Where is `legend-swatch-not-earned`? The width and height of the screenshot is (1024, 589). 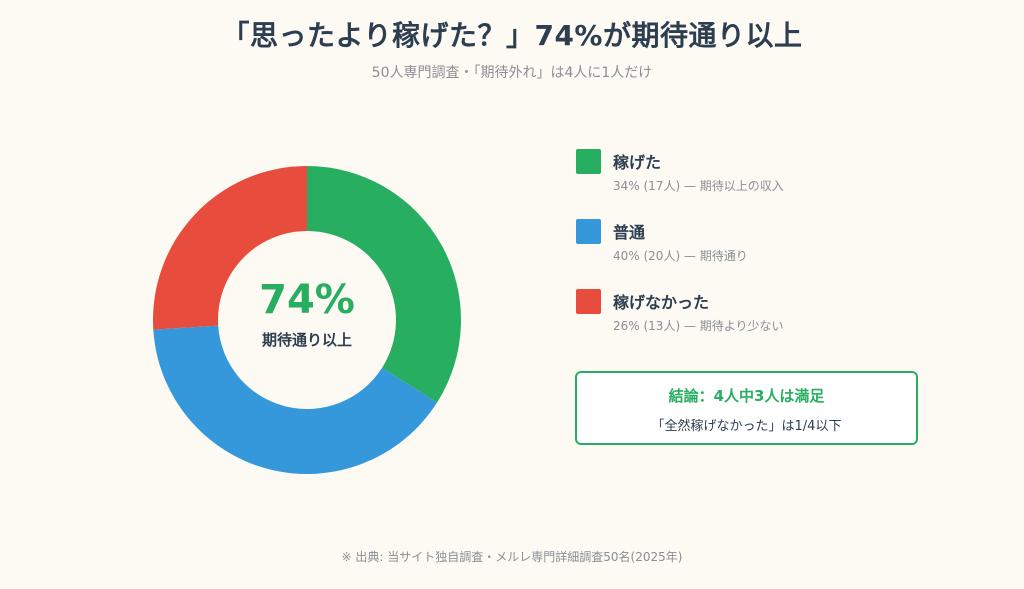 legend-swatch-not-earned is located at coordinates (588, 301).